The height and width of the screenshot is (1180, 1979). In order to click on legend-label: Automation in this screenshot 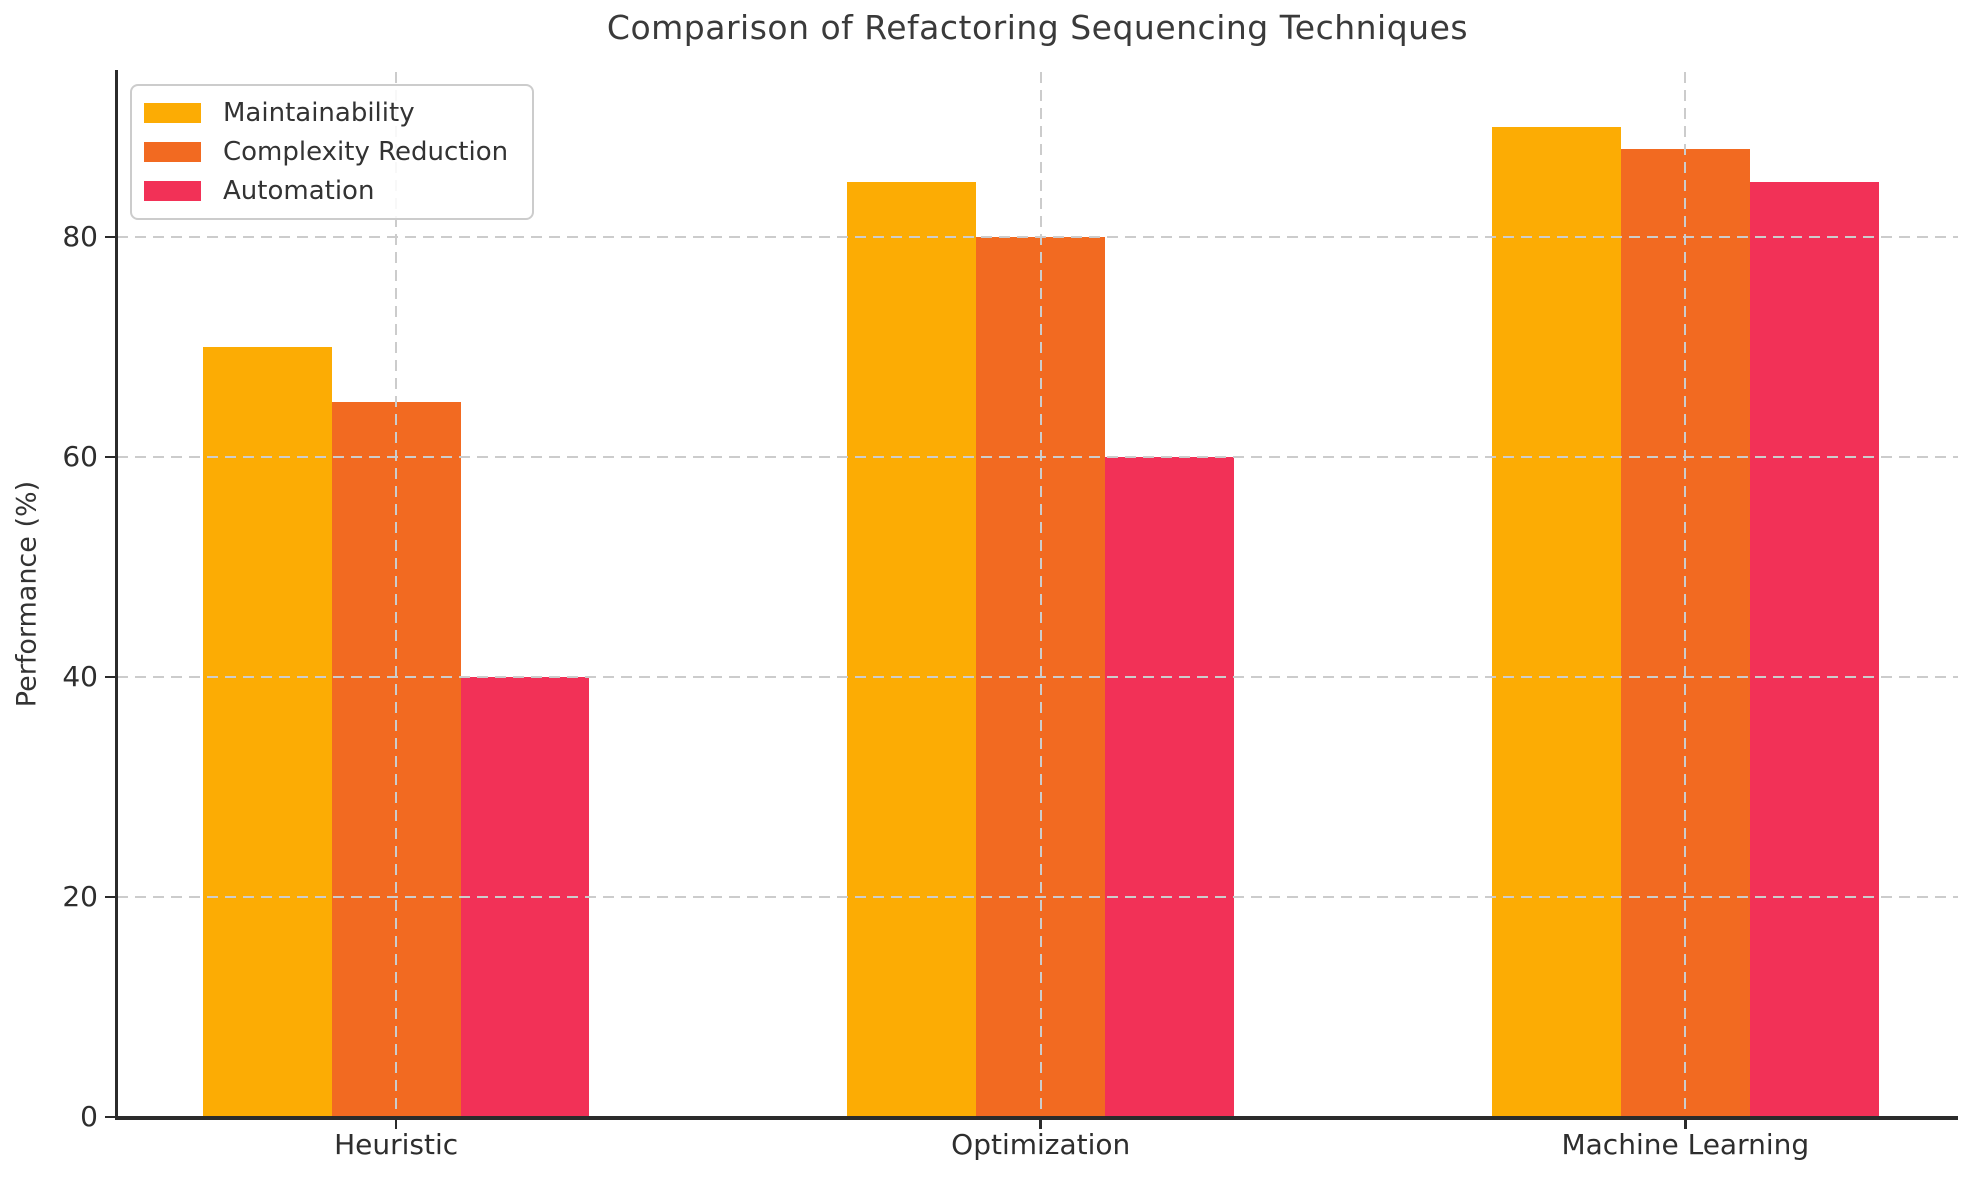, I will do `click(299, 191)`.